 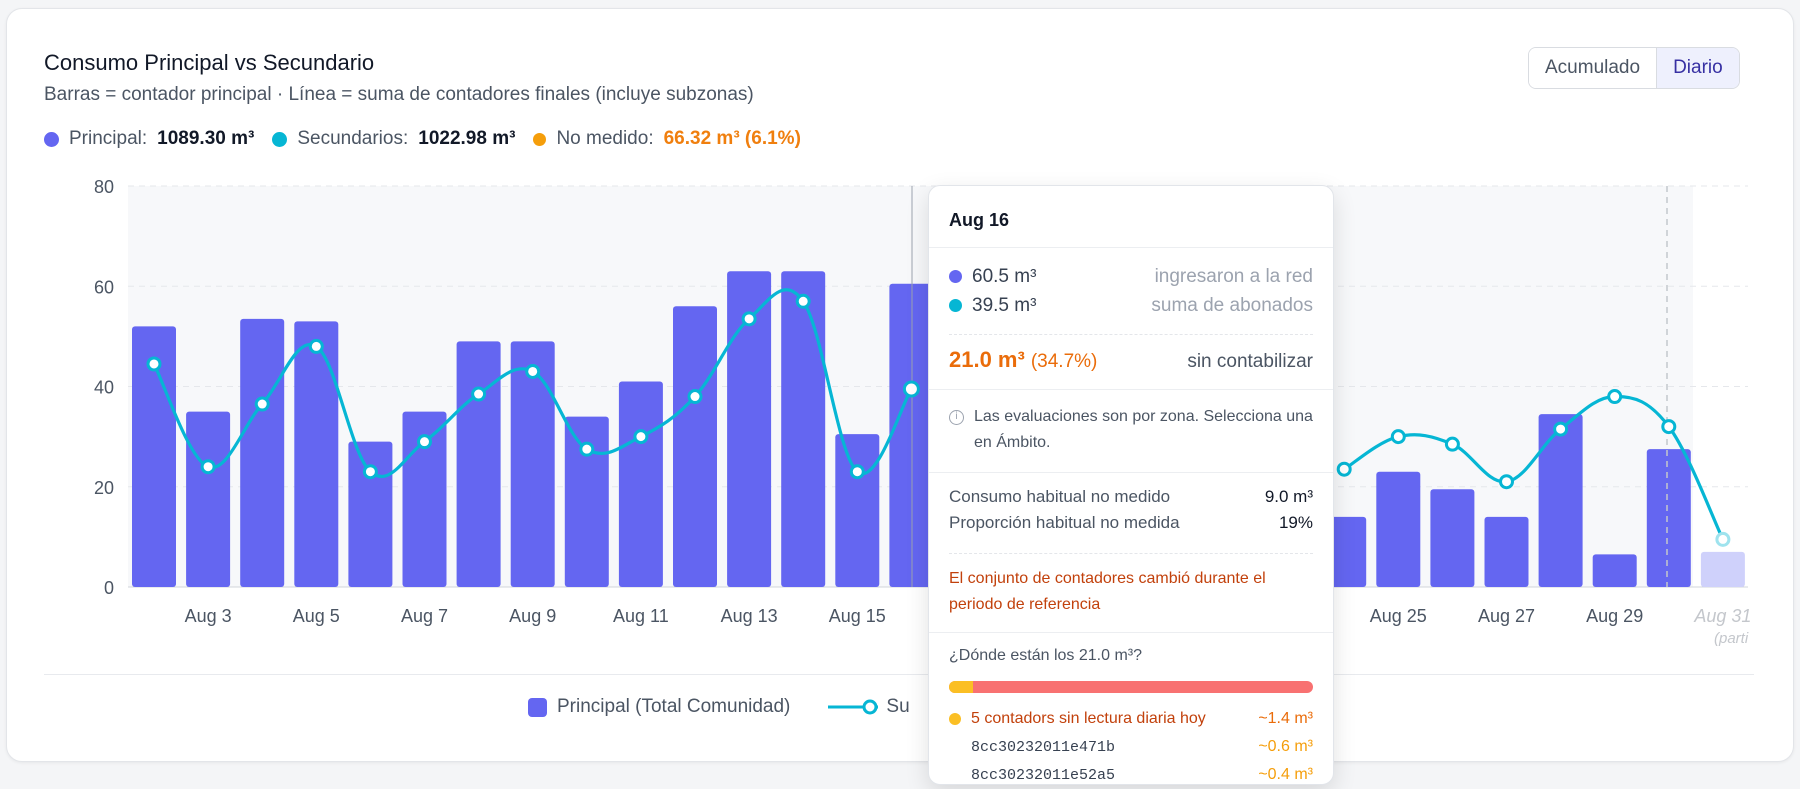 I want to click on partial-note: (parti, so click(x=1731, y=638).